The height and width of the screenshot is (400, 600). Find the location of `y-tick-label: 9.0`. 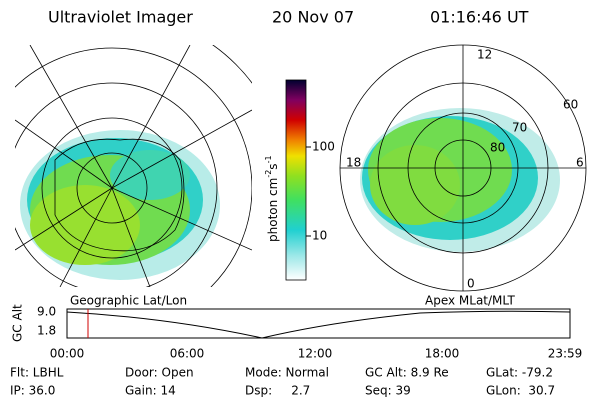

y-tick-label: 9.0 is located at coordinates (46, 312).